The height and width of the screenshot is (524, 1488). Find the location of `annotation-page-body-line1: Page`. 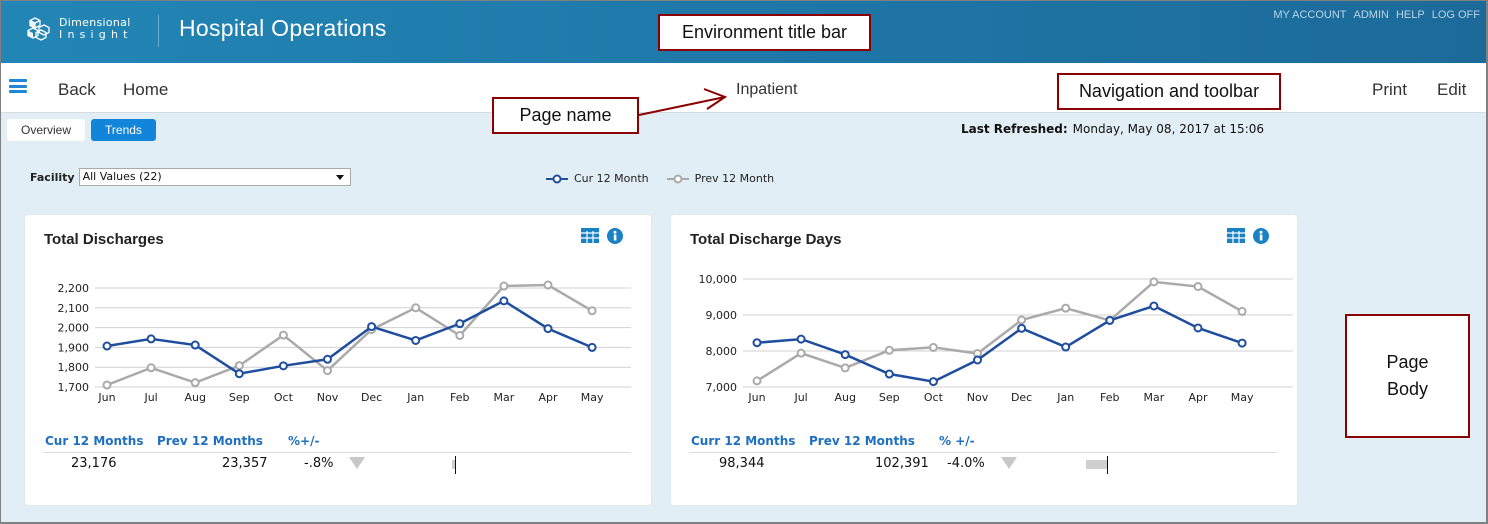

annotation-page-body-line1: Page is located at coordinates (1407, 362).